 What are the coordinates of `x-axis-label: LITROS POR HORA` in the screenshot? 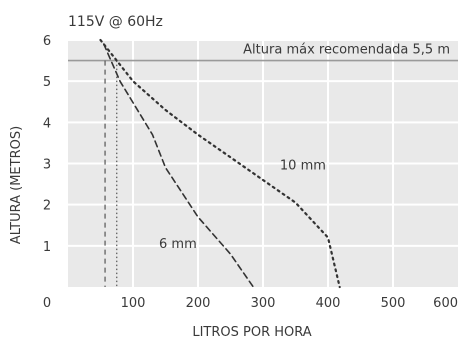 It's located at (251, 332).